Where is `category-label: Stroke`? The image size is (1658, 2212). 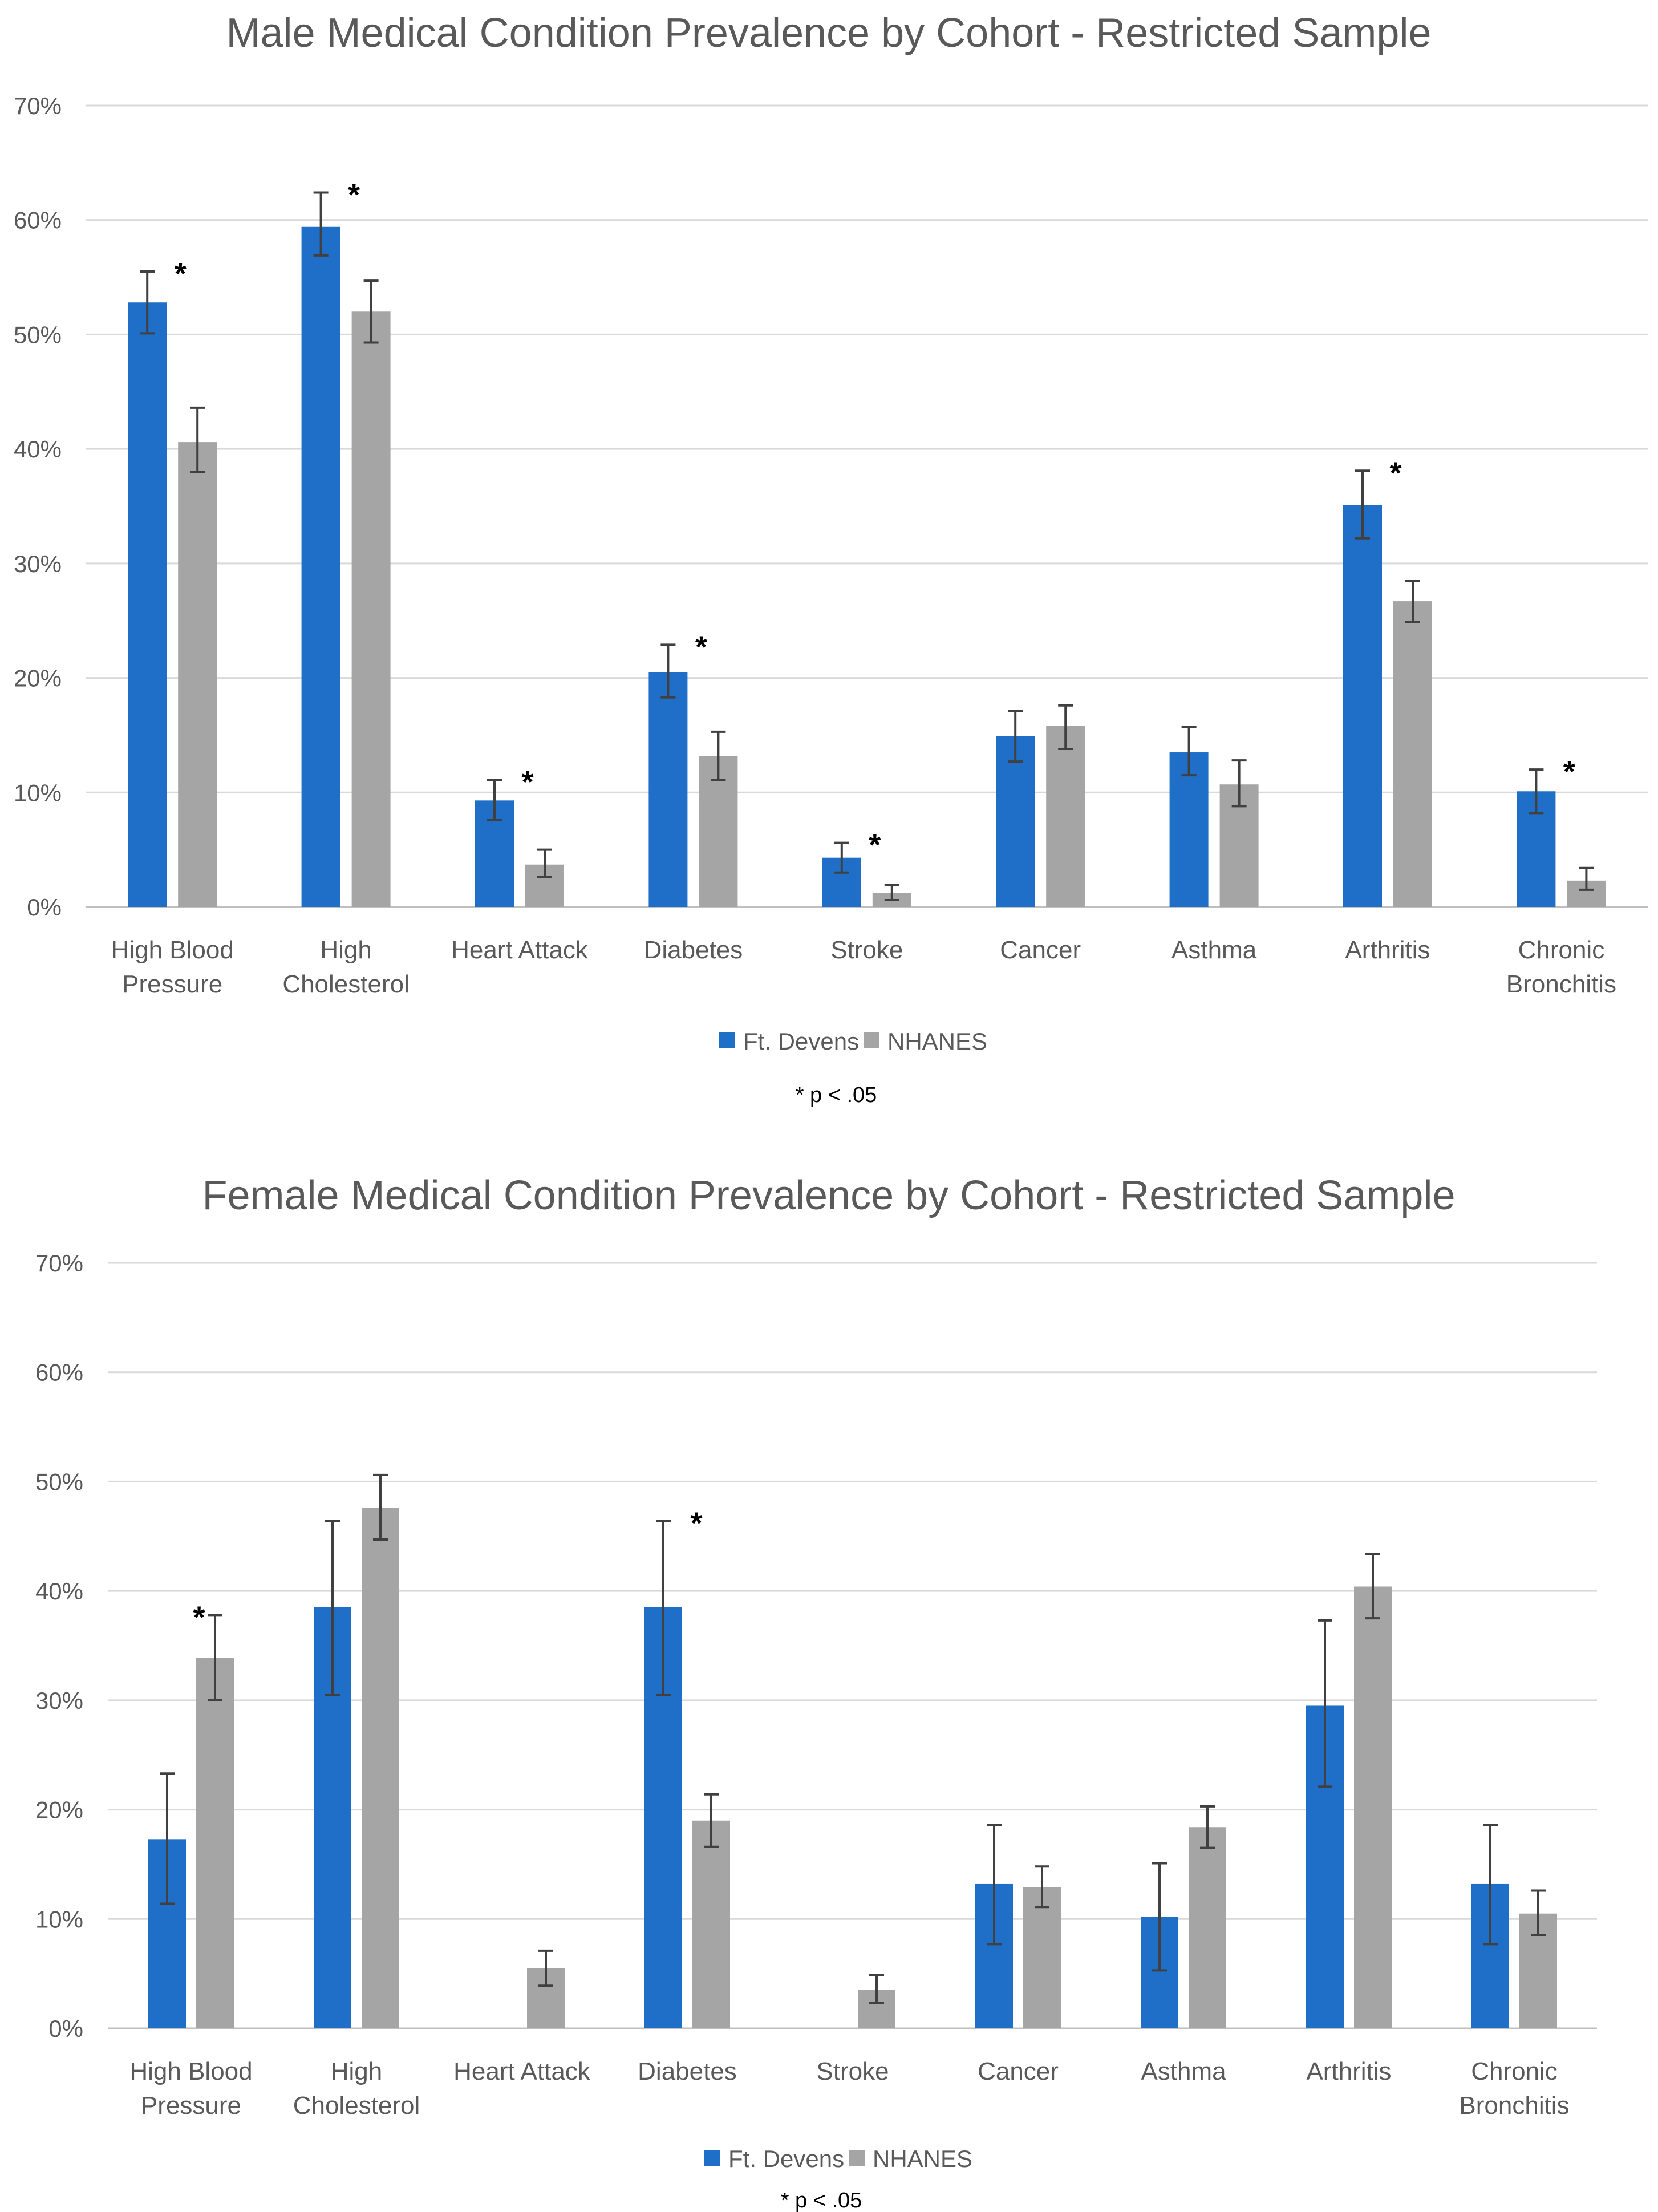 category-label: Stroke is located at coordinates (866, 950).